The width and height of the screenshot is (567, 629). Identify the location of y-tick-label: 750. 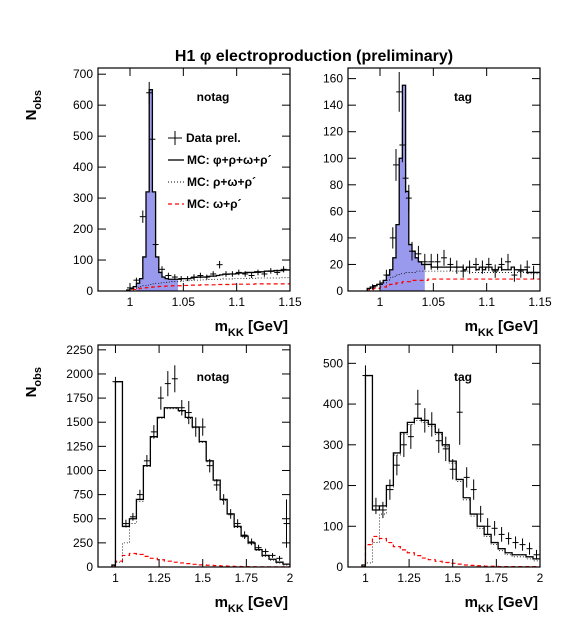
(83, 495).